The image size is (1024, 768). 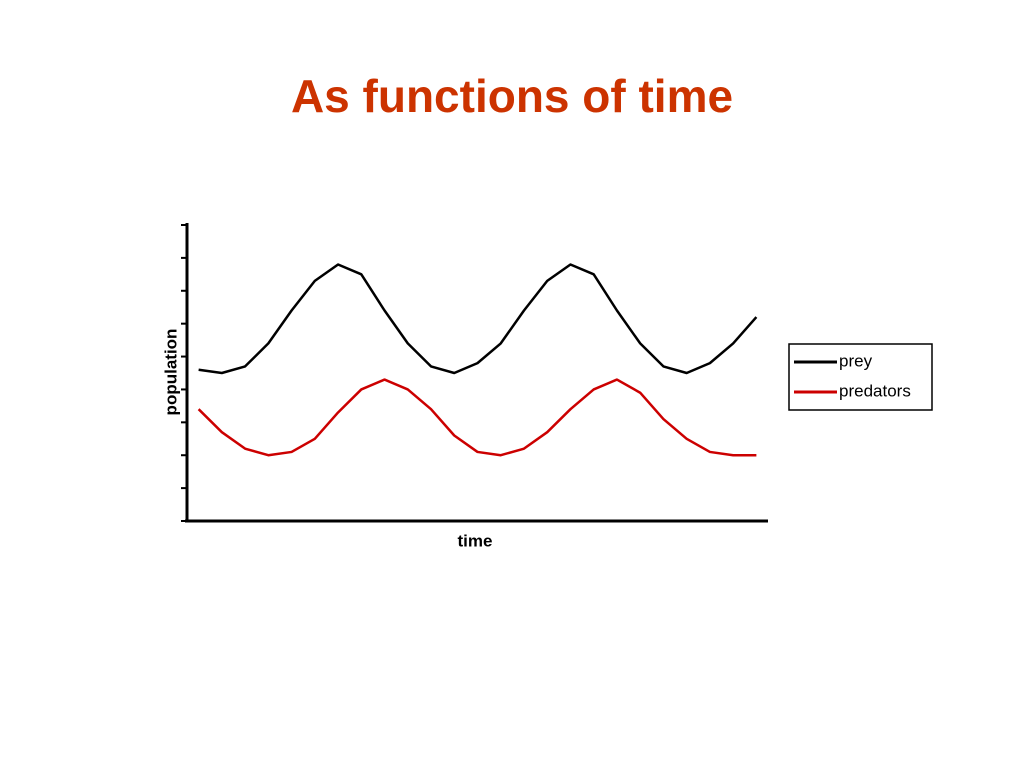 What do you see at coordinates (875, 390) in the screenshot?
I see `legend-label: predators` at bounding box center [875, 390].